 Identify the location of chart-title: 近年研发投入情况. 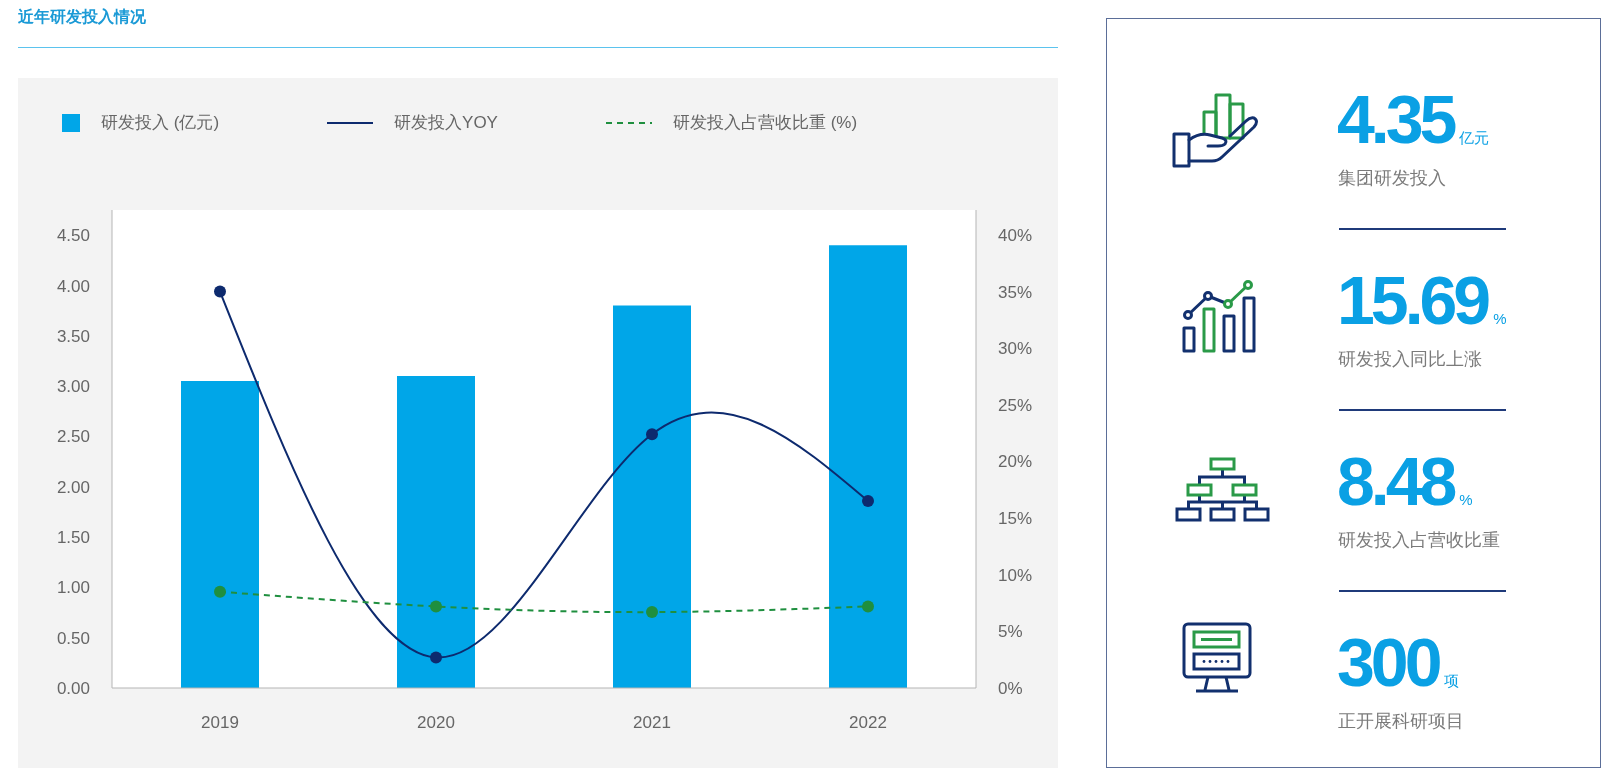
(82, 17).